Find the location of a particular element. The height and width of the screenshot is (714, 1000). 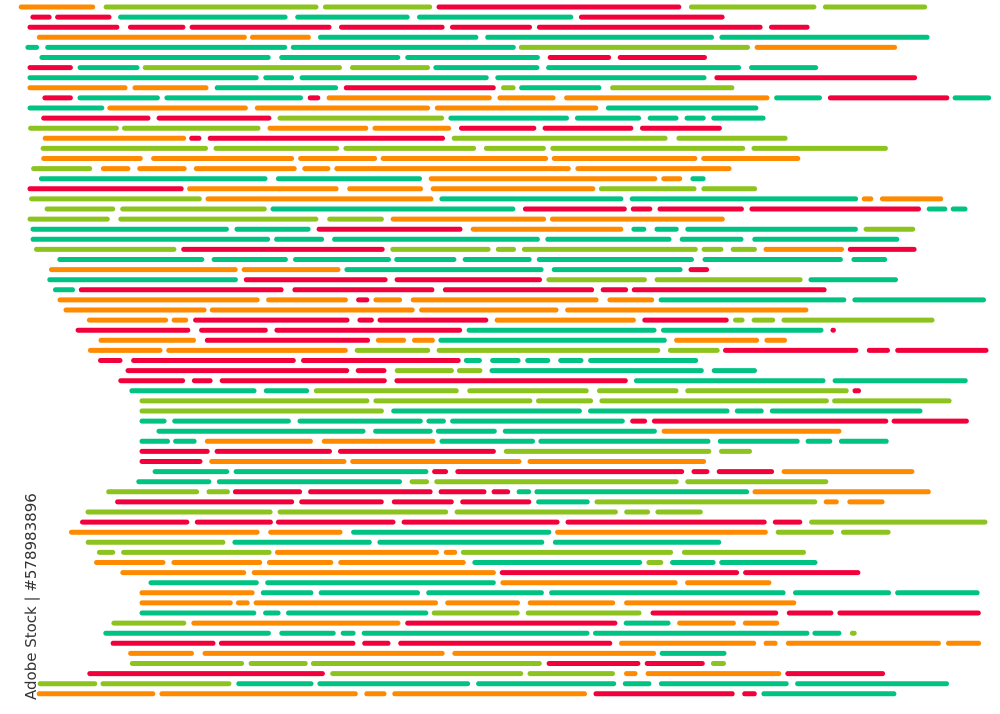

stock-watermark: Adobe Stock | #578983896 is located at coordinates (31, 596).